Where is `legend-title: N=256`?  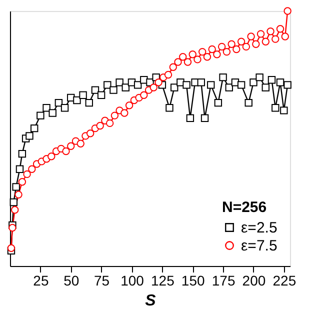
legend-title: N=256 is located at coordinates (244, 207).